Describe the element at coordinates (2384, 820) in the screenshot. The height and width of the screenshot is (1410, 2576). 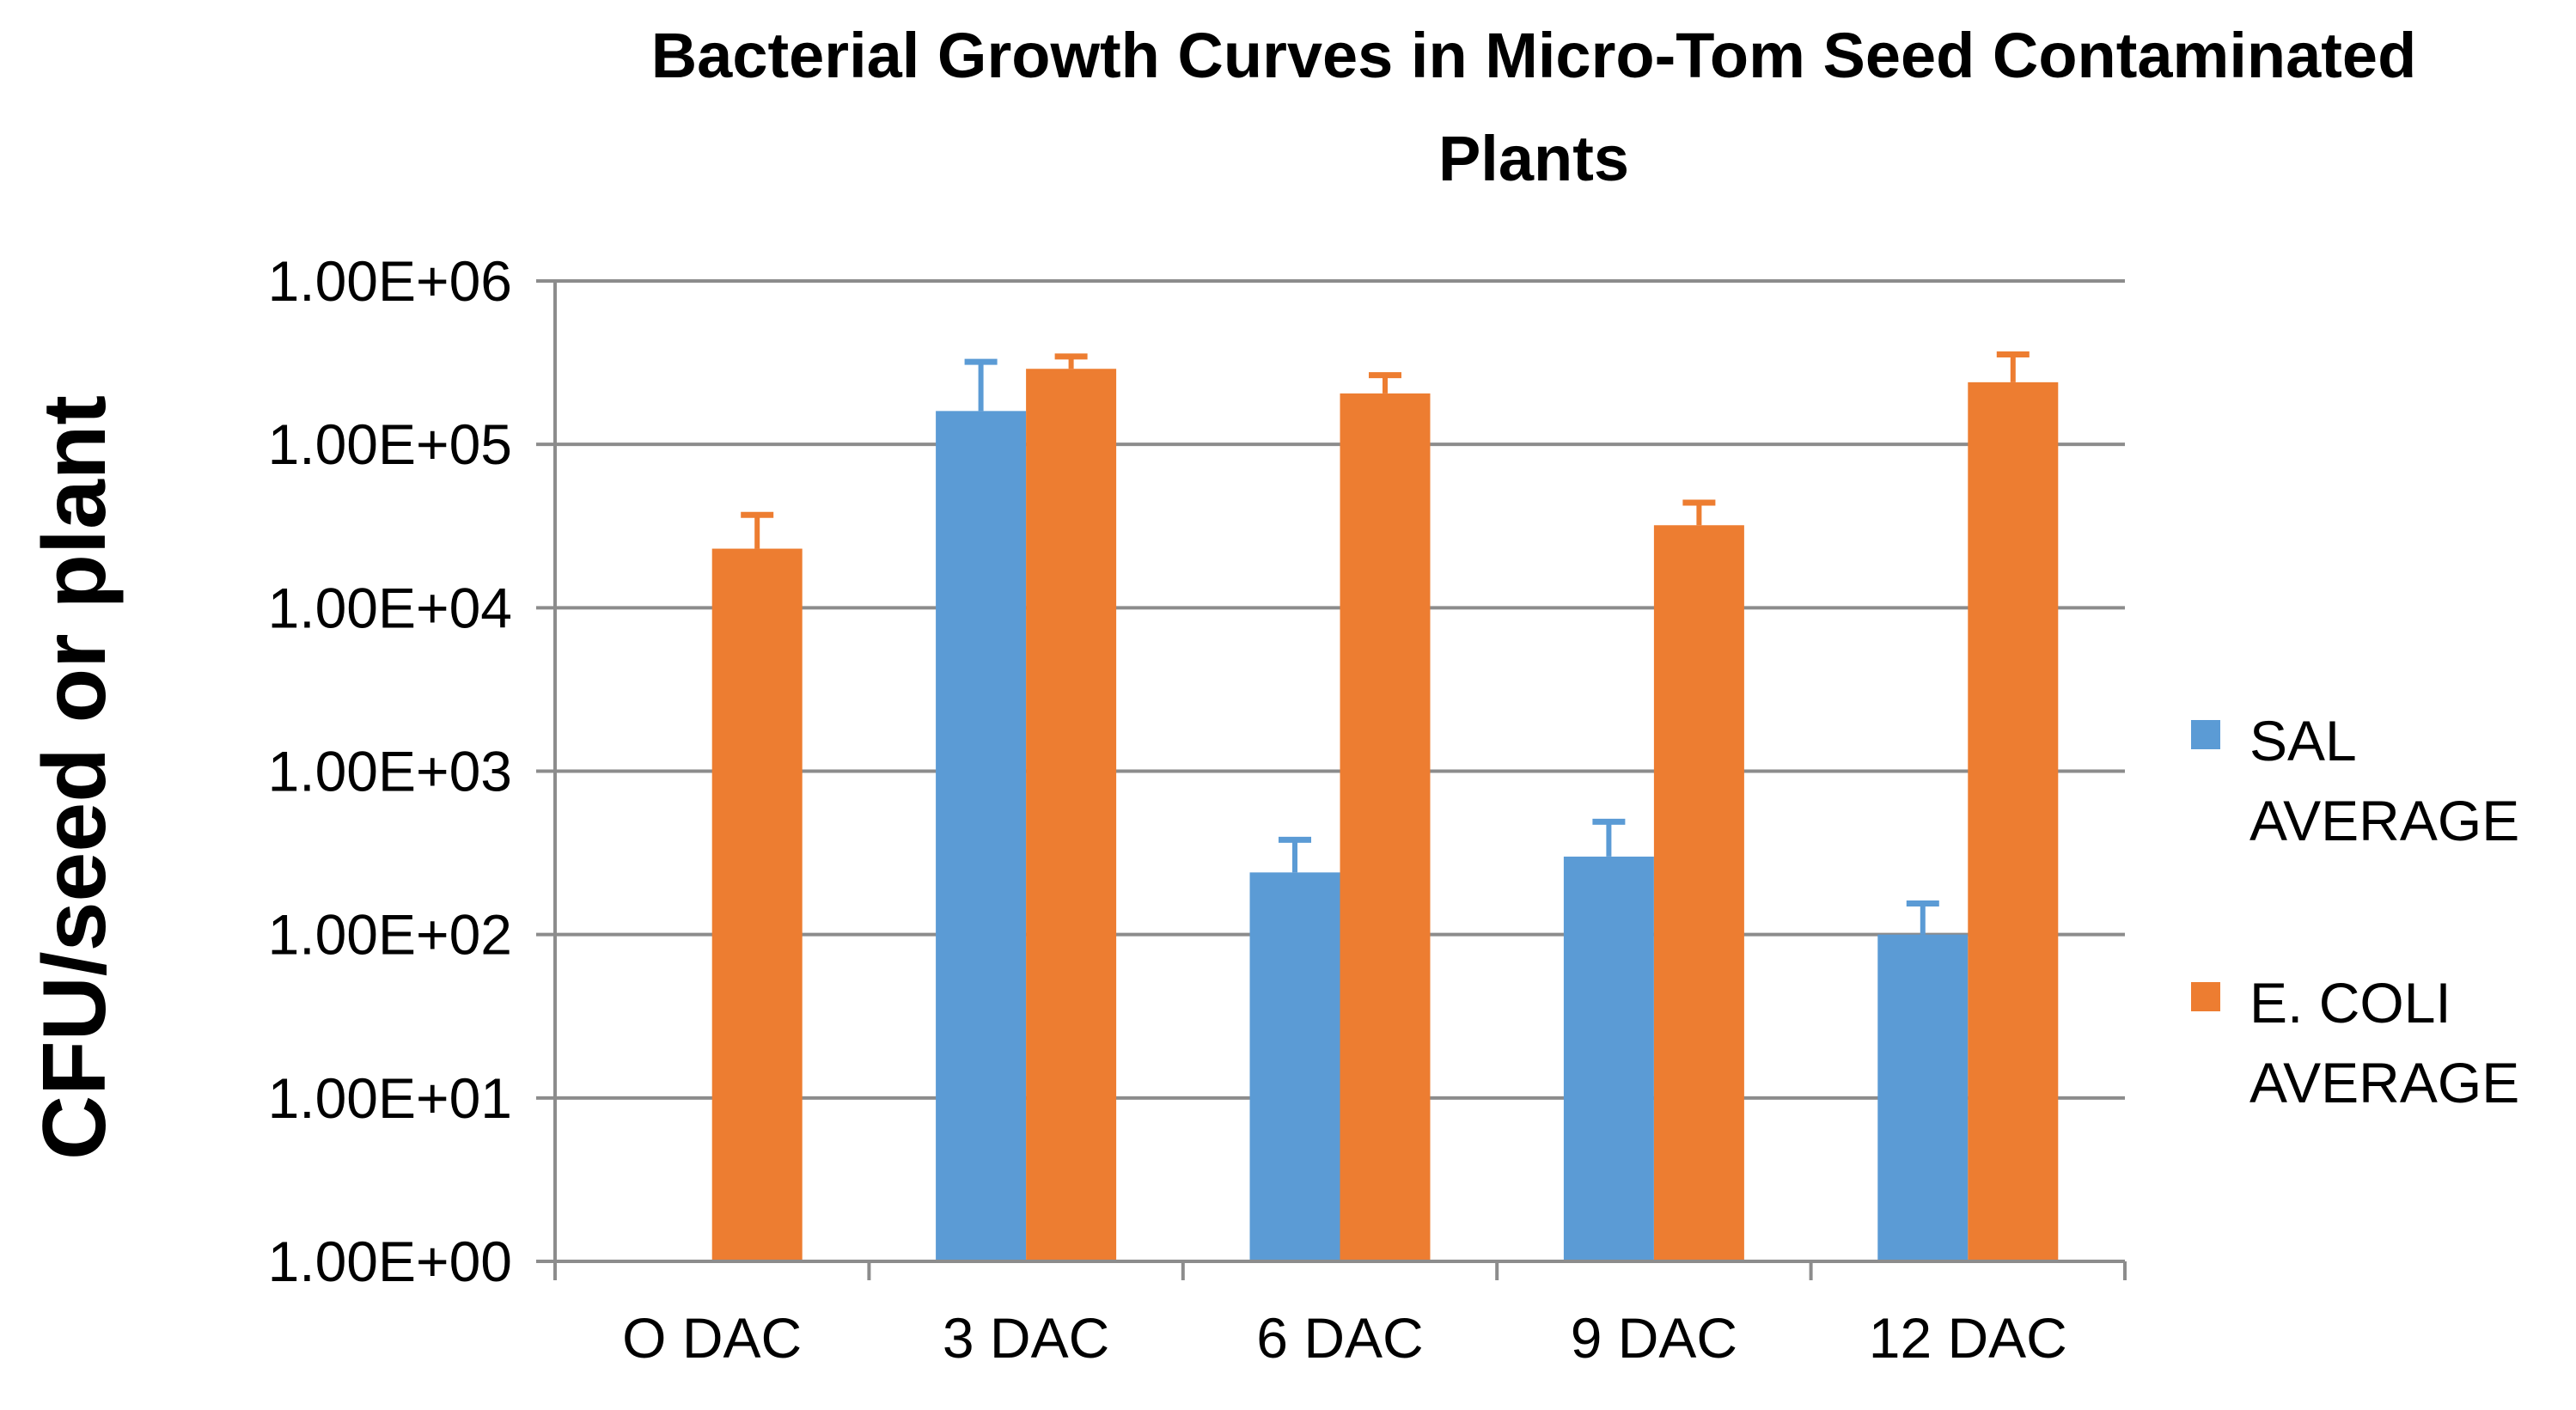
I see `legend-label-sal-line-2: AVERAGE` at that location.